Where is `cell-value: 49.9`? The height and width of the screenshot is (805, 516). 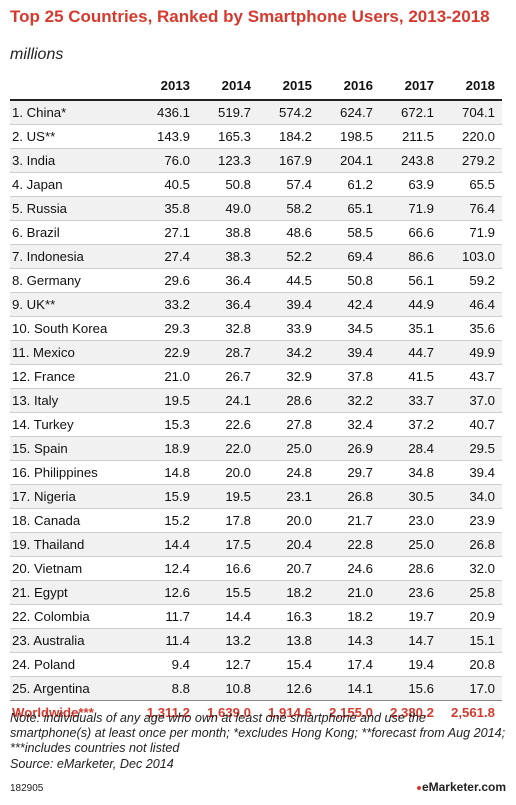 cell-value: 49.9 is located at coordinates (482, 352).